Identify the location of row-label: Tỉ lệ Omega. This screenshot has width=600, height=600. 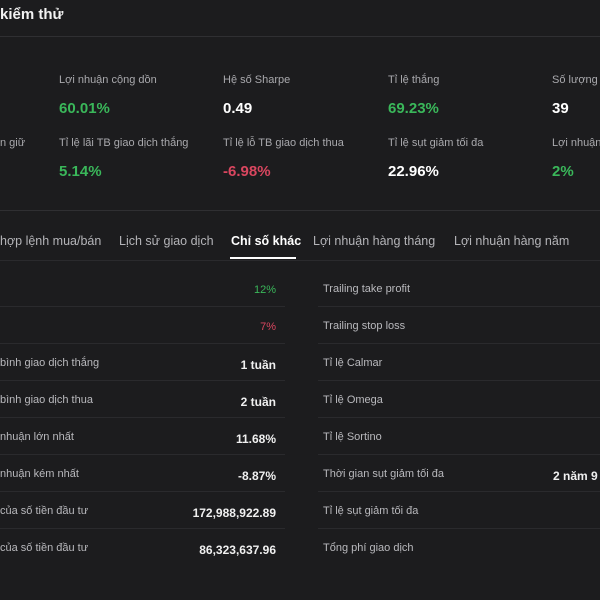
(353, 400).